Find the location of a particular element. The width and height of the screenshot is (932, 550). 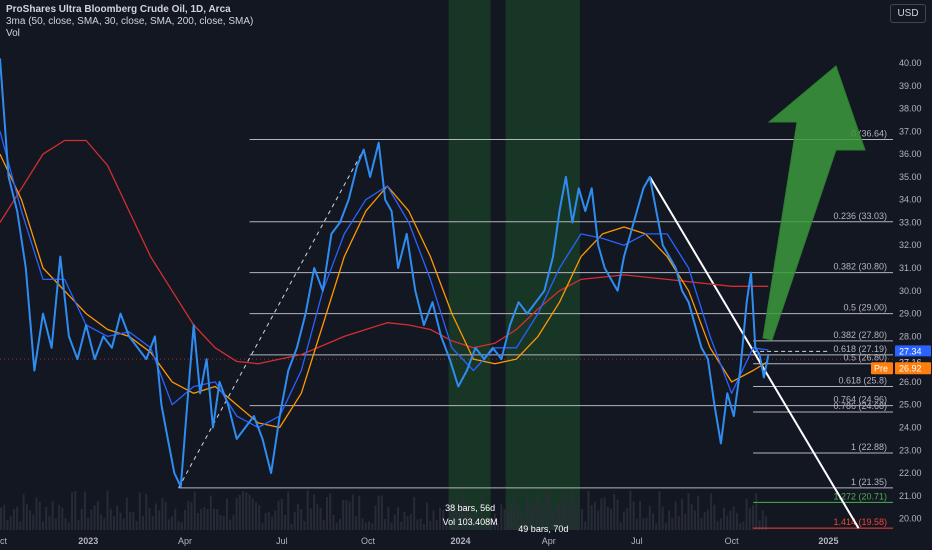

pre-label: Pre is located at coordinates (881, 368).